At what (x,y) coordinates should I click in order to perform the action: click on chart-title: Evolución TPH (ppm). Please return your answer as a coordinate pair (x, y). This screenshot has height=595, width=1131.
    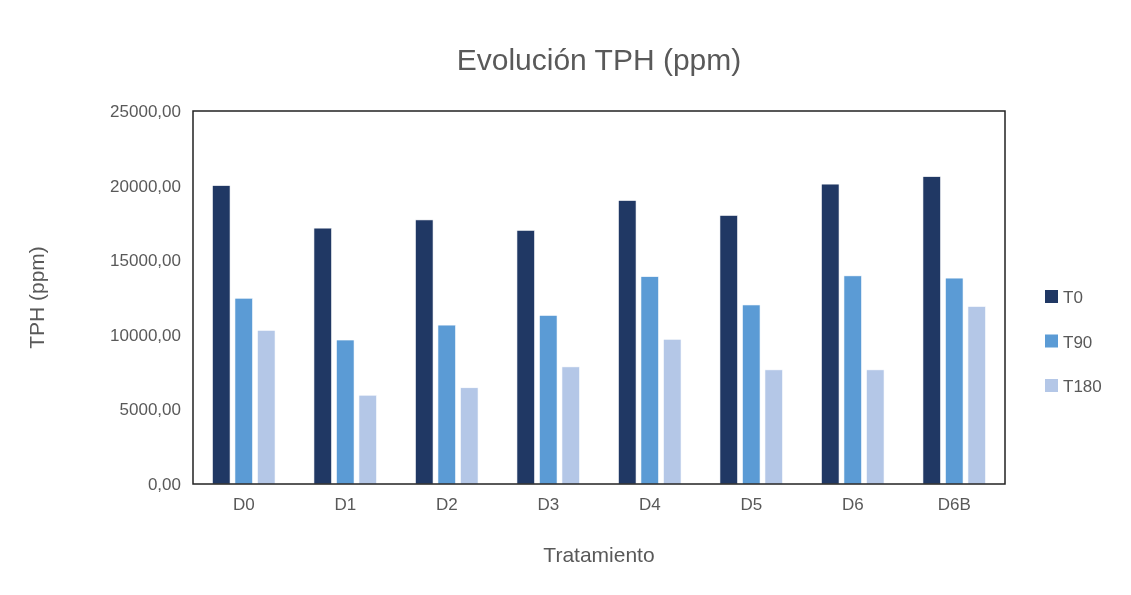
    Looking at the image, I should click on (599, 59).